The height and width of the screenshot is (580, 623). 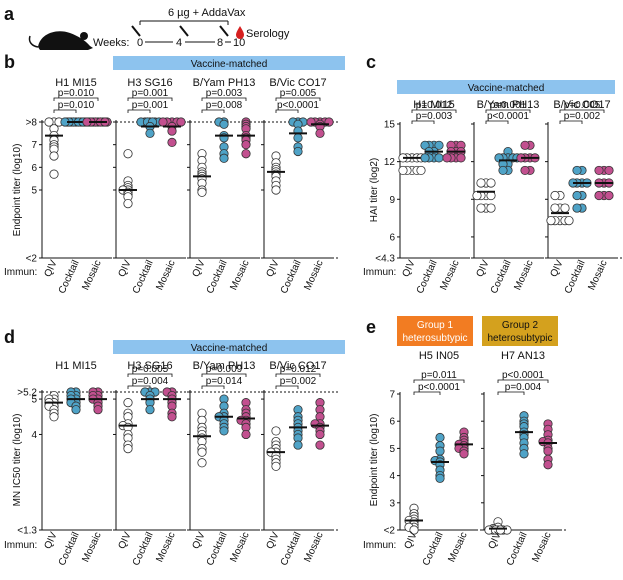 What do you see at coordinates (34, 435) in the screenshot?
I see `y-tick-label: 4` at bounding box center [34, 435].